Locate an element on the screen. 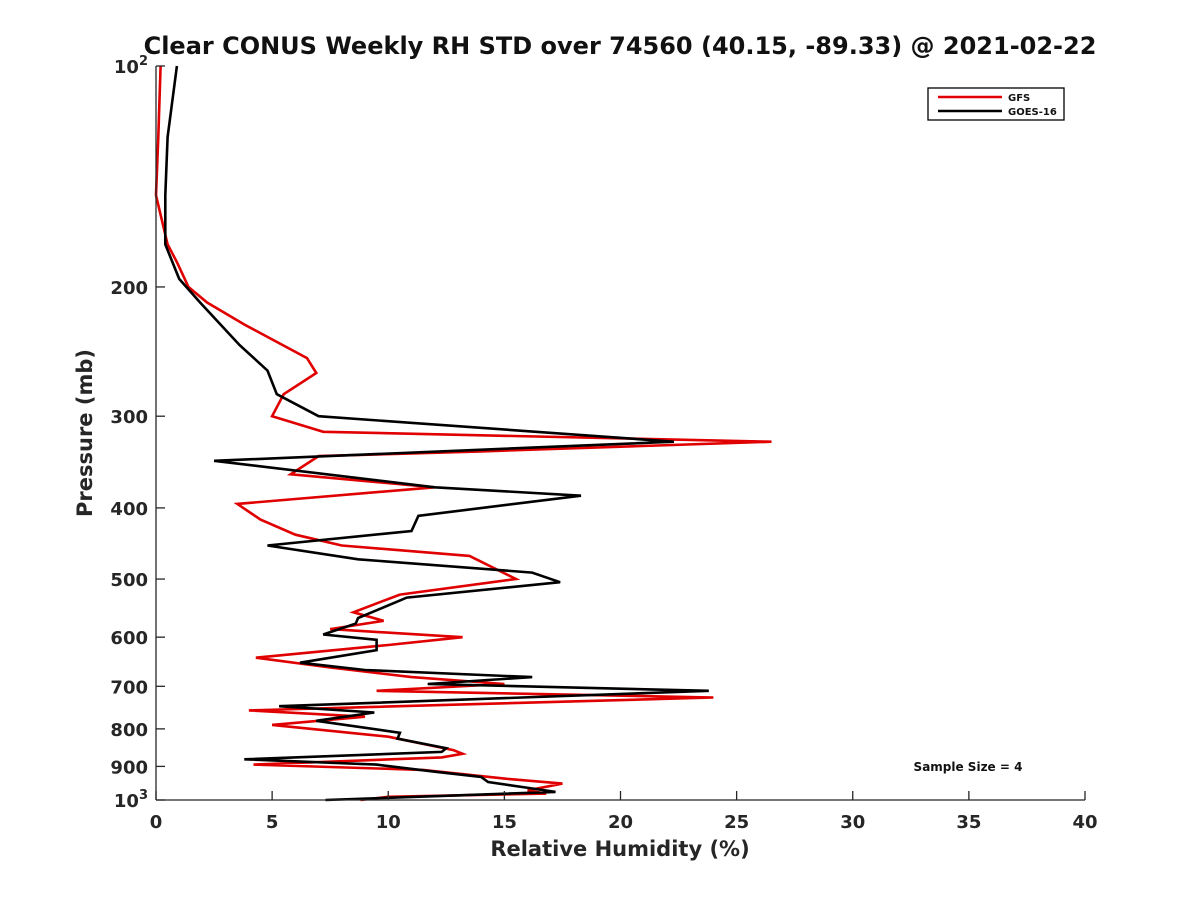 The image size is (1200, 900). legend-label-gfs: GFS is located at coordinates (1019, 98).